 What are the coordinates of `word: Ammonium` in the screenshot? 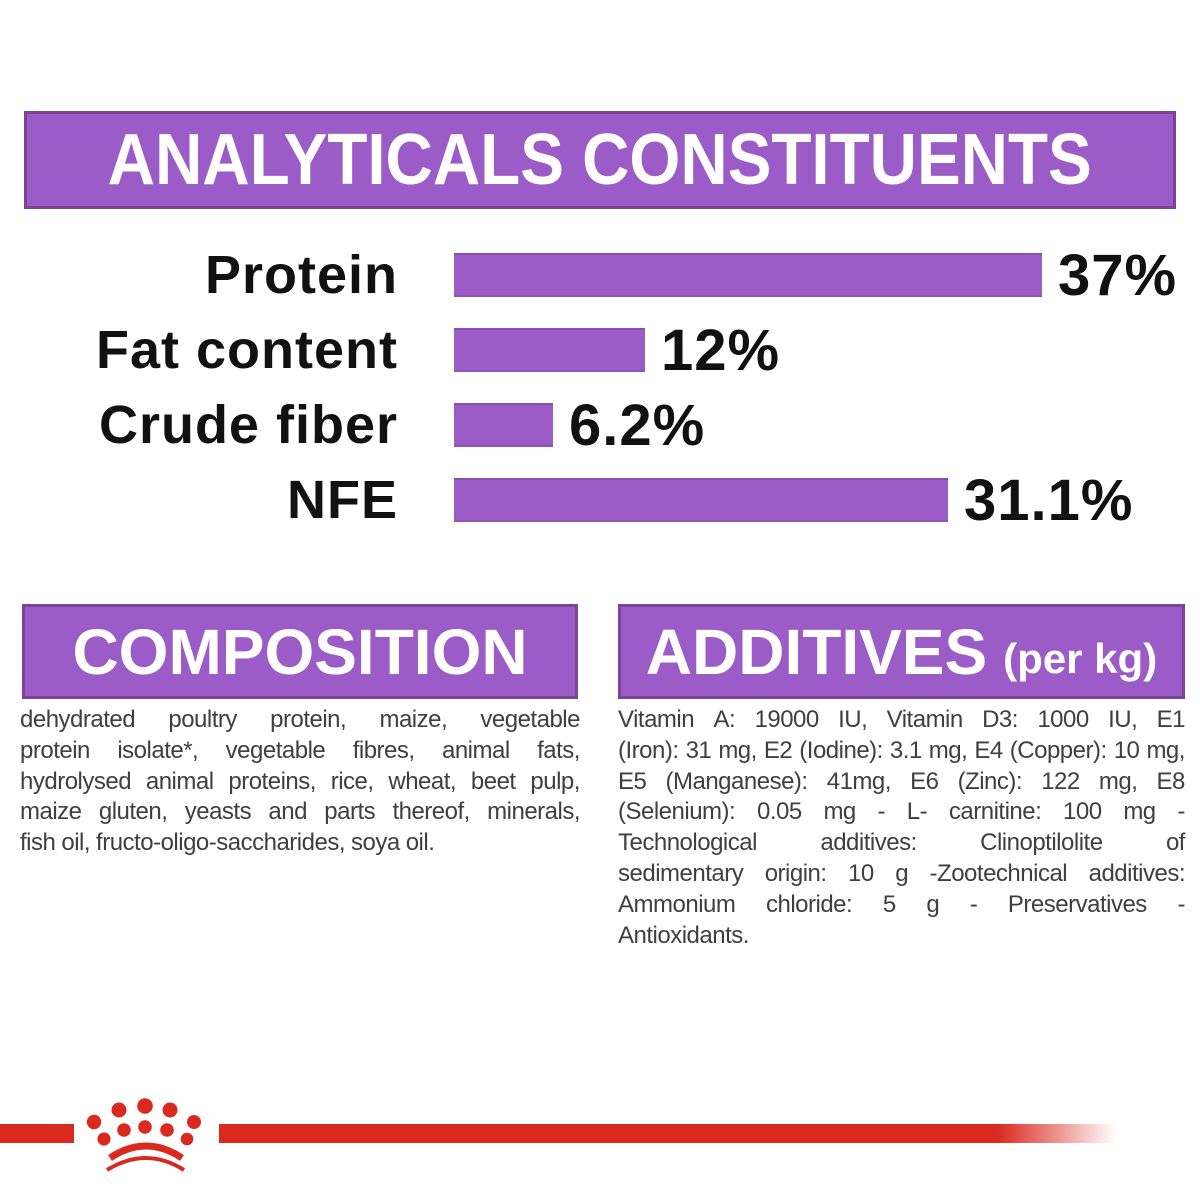 It's located at (677, 904).